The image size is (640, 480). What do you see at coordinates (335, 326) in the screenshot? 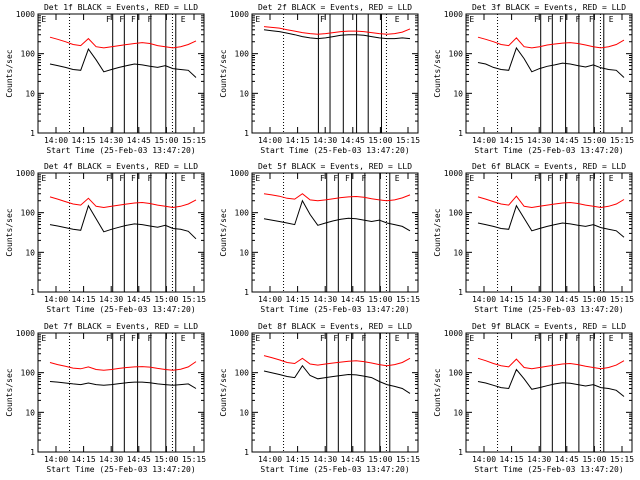
I see `chart-title: Det 8f BLACK = Events, RED = LLD` at bounding box center [335, 326].